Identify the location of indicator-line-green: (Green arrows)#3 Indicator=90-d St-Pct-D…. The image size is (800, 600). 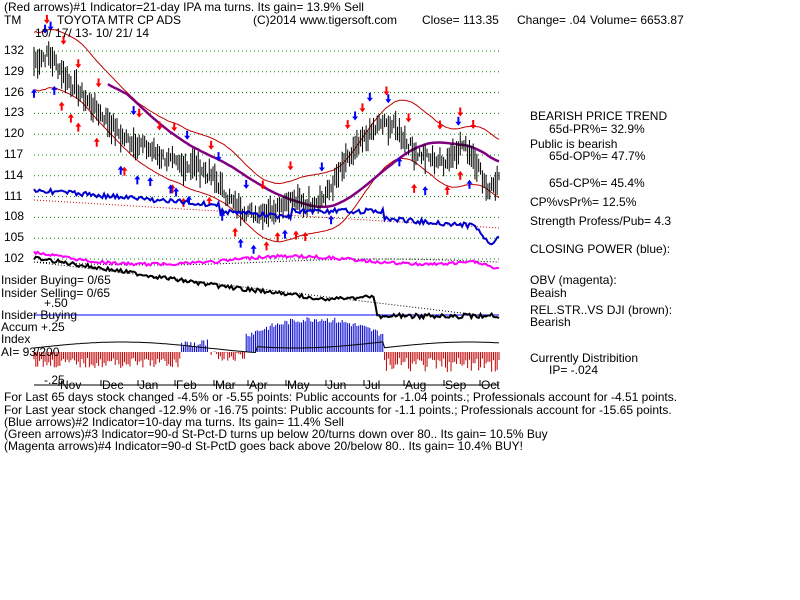
(276, 434).